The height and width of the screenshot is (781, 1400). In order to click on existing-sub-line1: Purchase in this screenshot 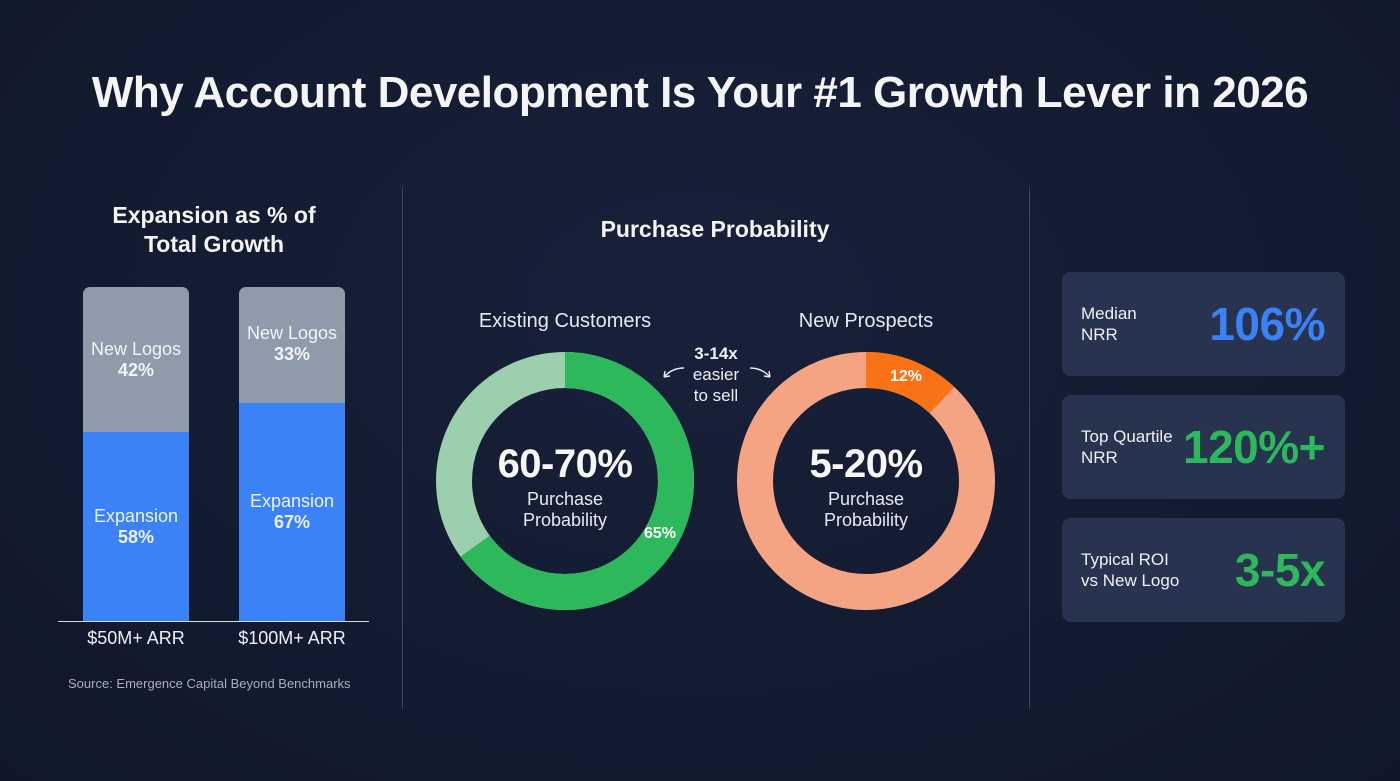, I will do `click(565, 499)`.